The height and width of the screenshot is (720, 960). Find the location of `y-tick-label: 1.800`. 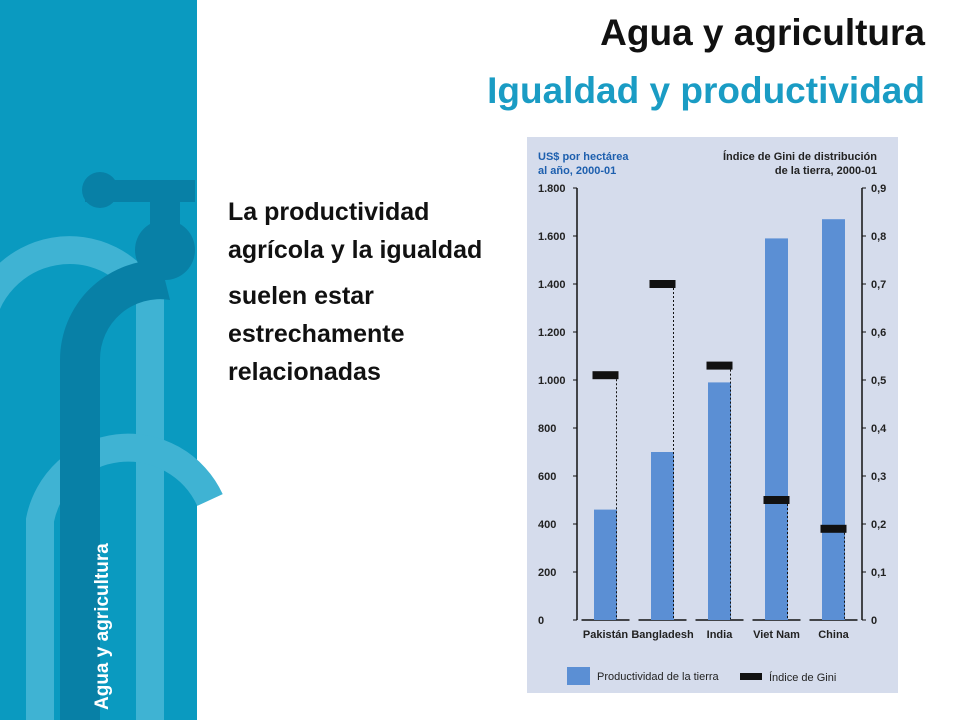

y-tick-label: 1.800 is located at coordinates (552, 189).